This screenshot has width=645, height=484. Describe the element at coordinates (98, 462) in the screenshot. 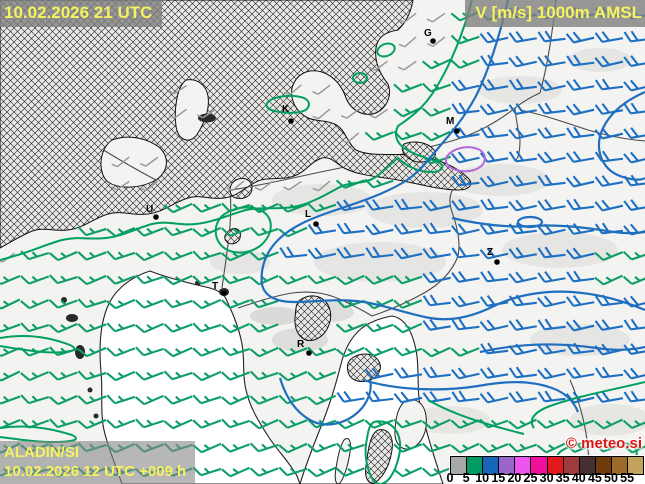

I see `model-run-stamp: ALADIN/SI 10.02.2026 12 UTC +009 h` at that location.